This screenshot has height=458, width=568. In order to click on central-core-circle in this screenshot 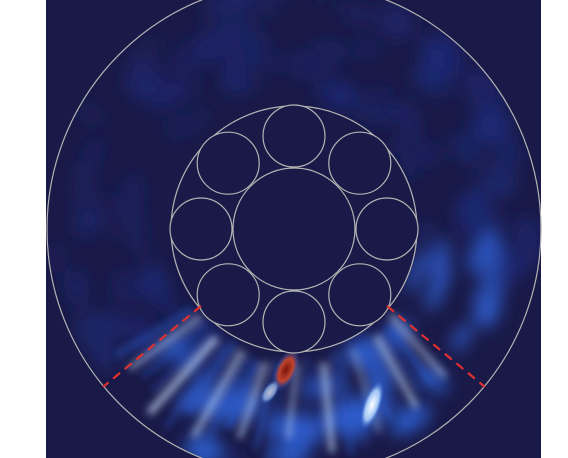, I will do `click(294, 229)`.